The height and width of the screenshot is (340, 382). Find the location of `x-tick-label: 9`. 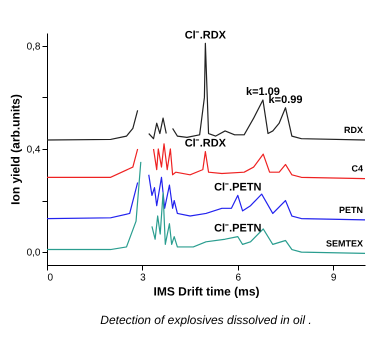

x-tick-label: 9 is located at coordinates (333, 278).